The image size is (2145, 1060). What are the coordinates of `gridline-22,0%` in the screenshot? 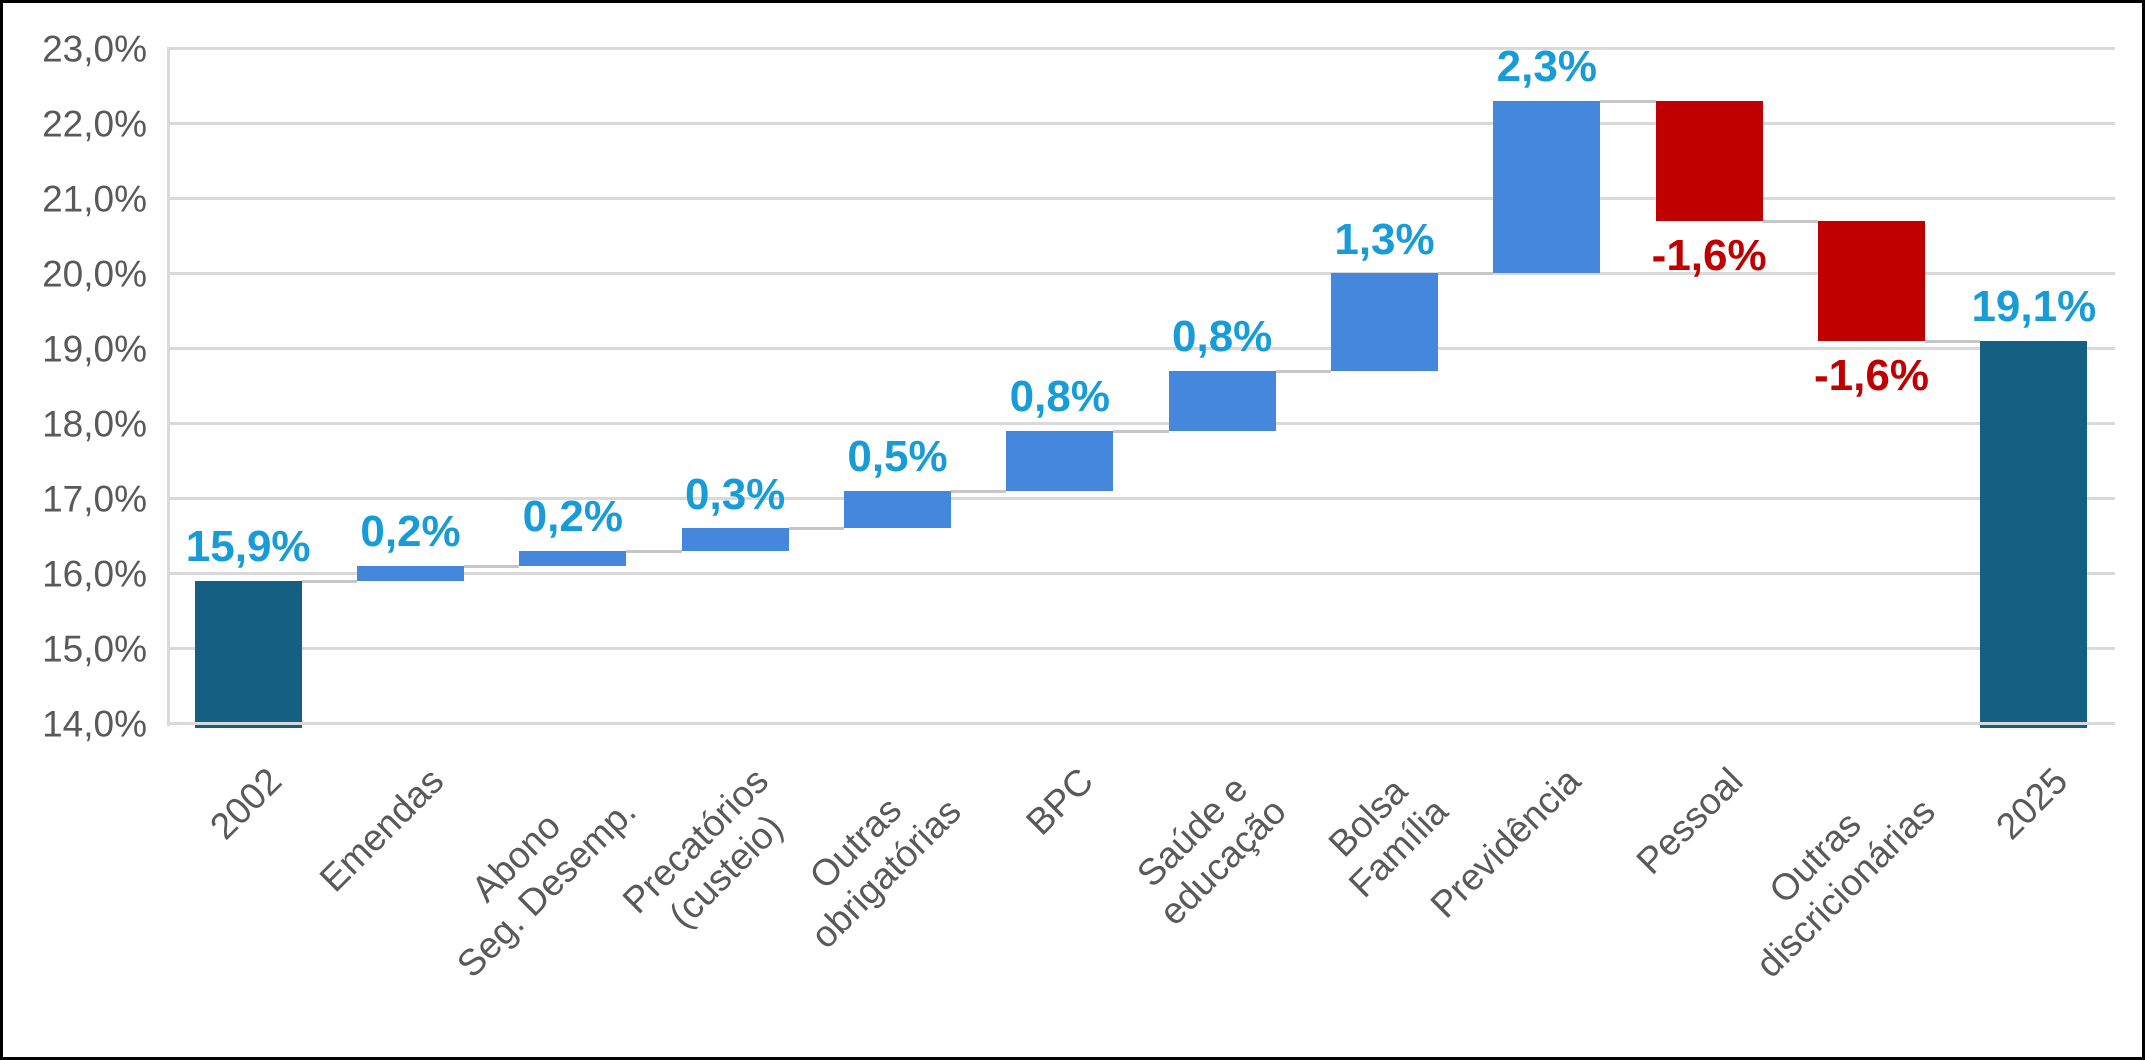 It's located at (1141, 123).